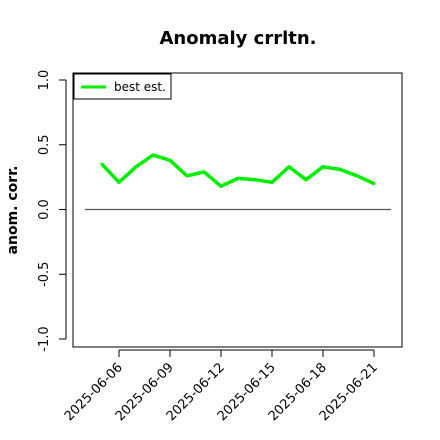  I want to click on legend: best est., so click(122, 86).